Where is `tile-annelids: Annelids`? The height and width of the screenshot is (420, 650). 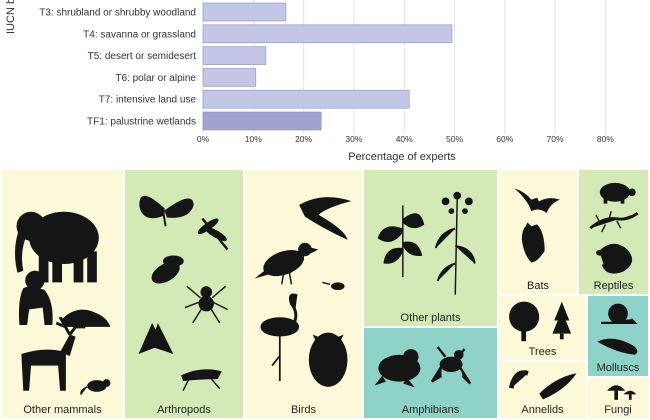 tile-annelids: Annelids is located at coordinates (542, 390).